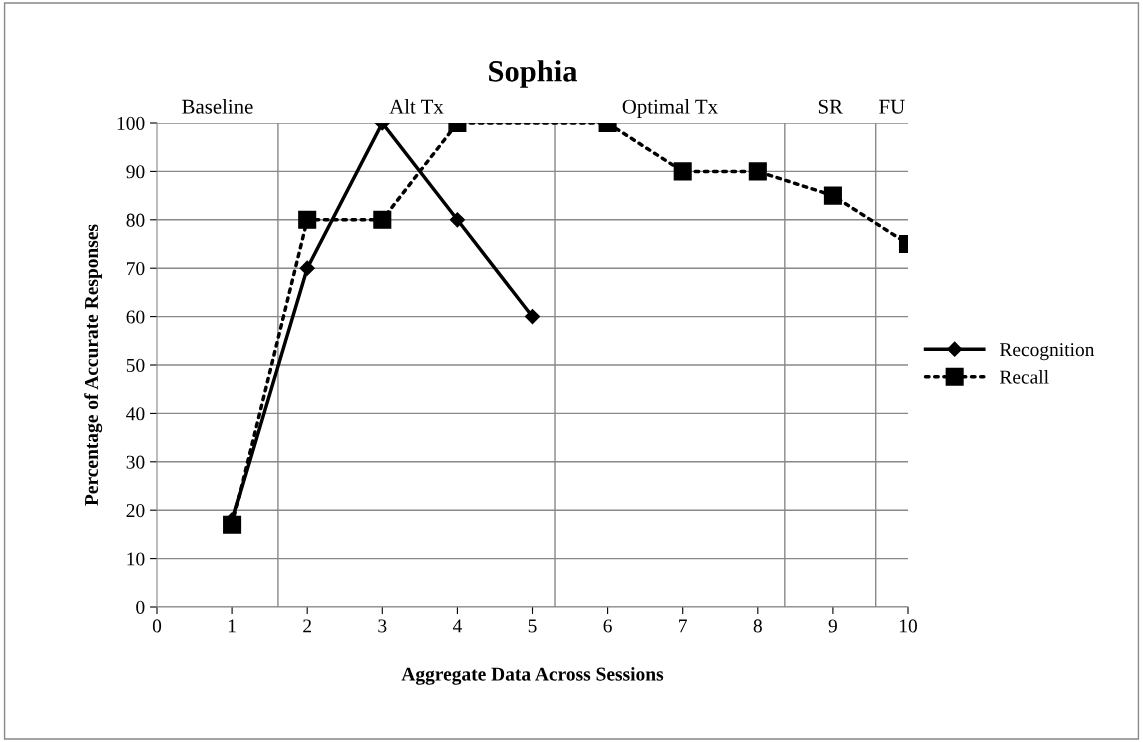 This screenshot has width=1143, height=742. I want to click on y-tick-label: 30, so click(135, 462).